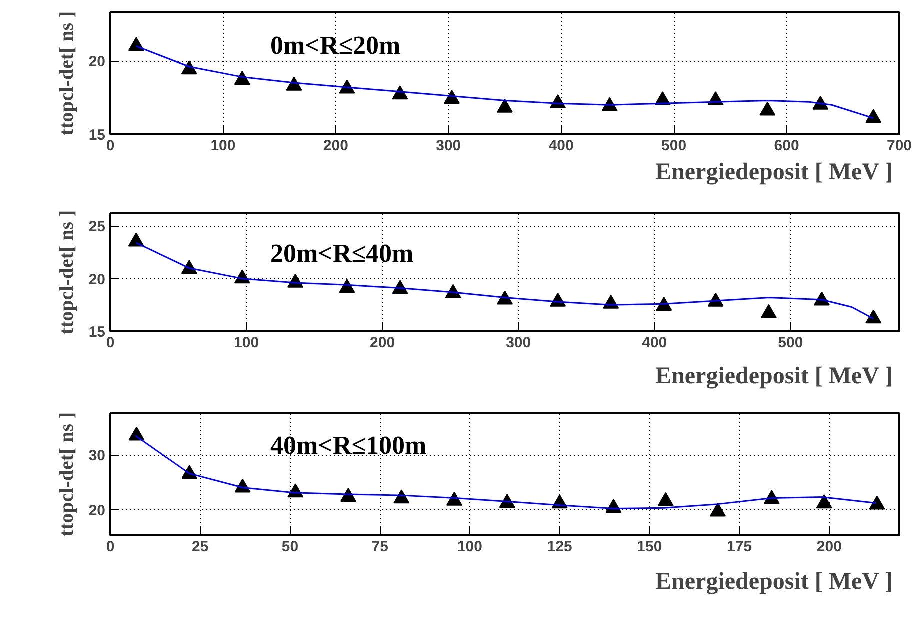 The height and width of the screenshot is (618, 914). Describe the element at coordinates (739, 547) in the screenshot. I see `x-tick-label: 175` at that location.